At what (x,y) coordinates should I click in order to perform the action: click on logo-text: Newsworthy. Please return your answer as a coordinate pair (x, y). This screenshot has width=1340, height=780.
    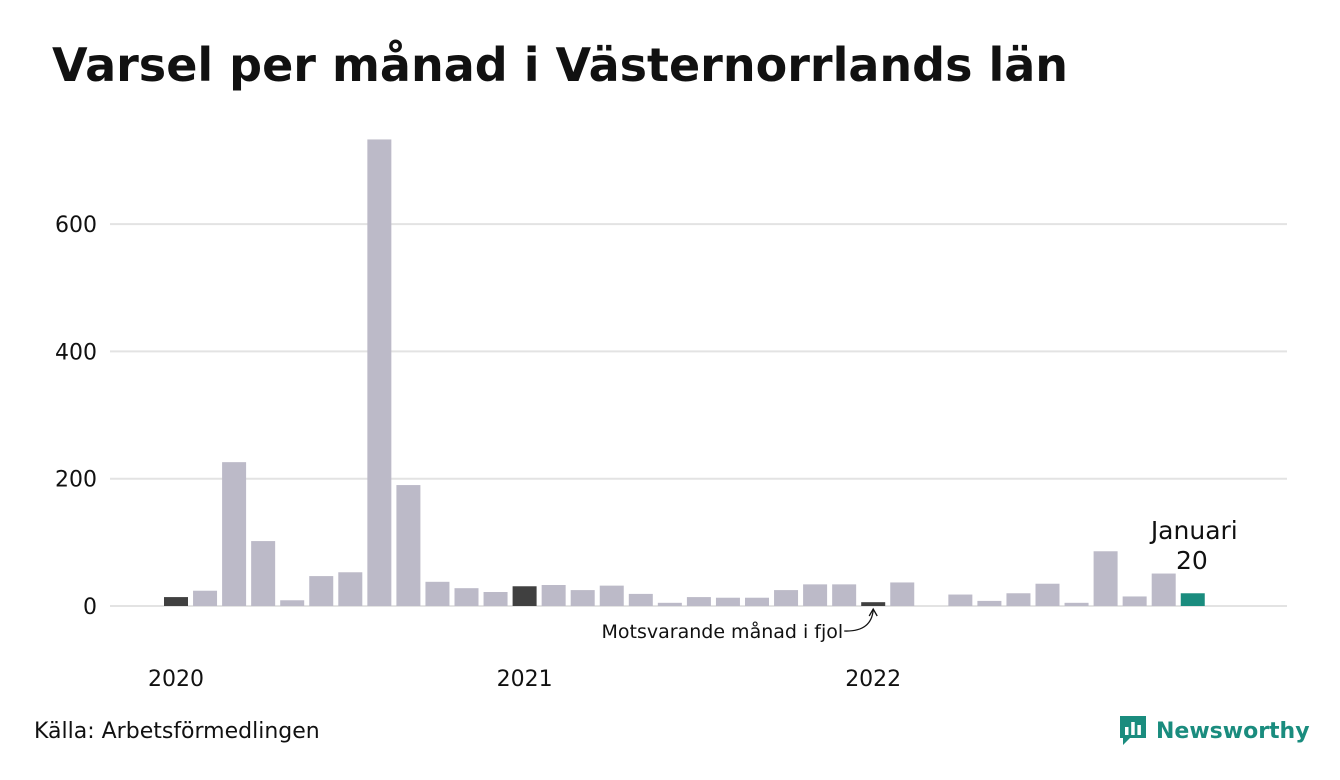
    Looking at the image, I should click on (1233, 731).